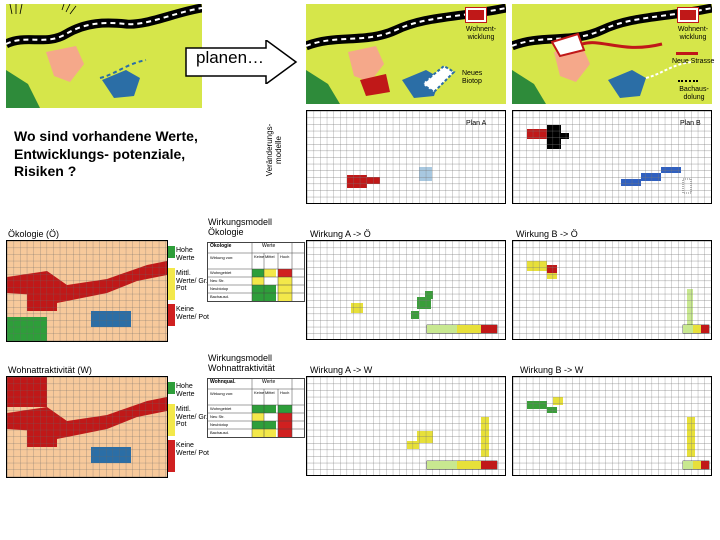 The width and height of the screenshot is (720, 540). I want to click on wohn-title: Wohnattraktivität (W), so click(50, 370).